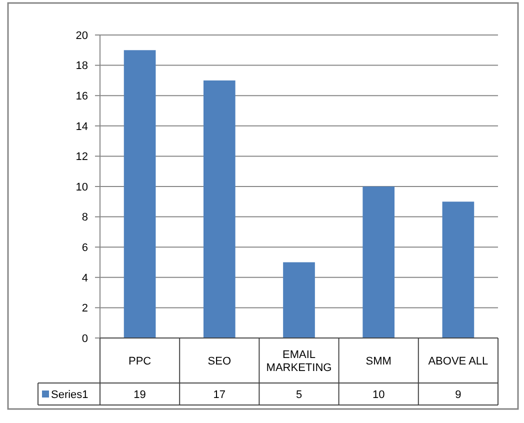  Describe the element at coordinates (379, 361) in the screenshot. I see `x-tick-label: SMM` at that location.